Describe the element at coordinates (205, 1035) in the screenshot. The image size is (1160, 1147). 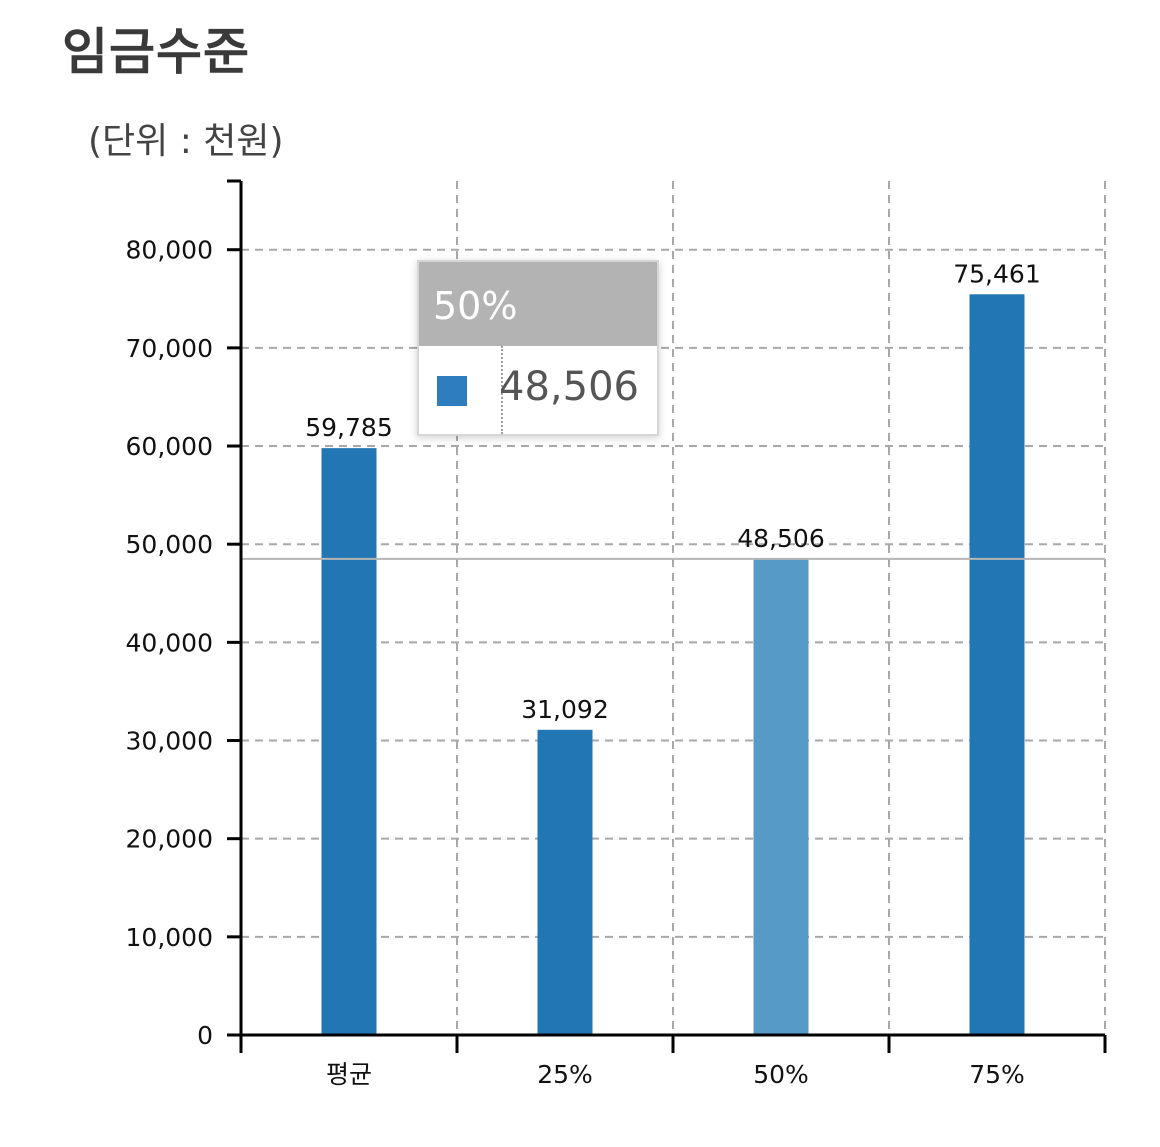
I see `y-tick-label: 0` at that location.